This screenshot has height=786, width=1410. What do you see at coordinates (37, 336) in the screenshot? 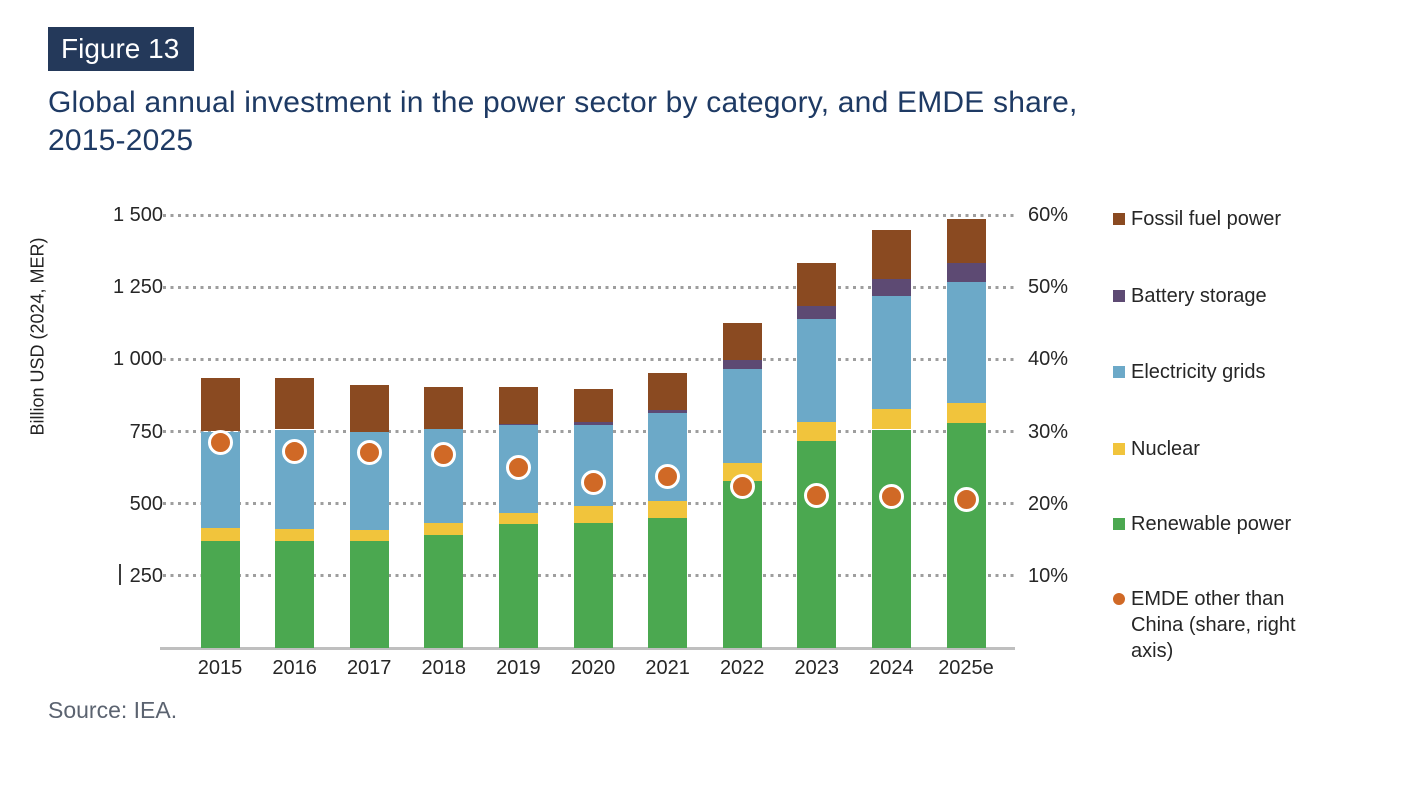
I see `left-axis-title: Billion USD (2024, MER)` at bounding box center [37, 336].